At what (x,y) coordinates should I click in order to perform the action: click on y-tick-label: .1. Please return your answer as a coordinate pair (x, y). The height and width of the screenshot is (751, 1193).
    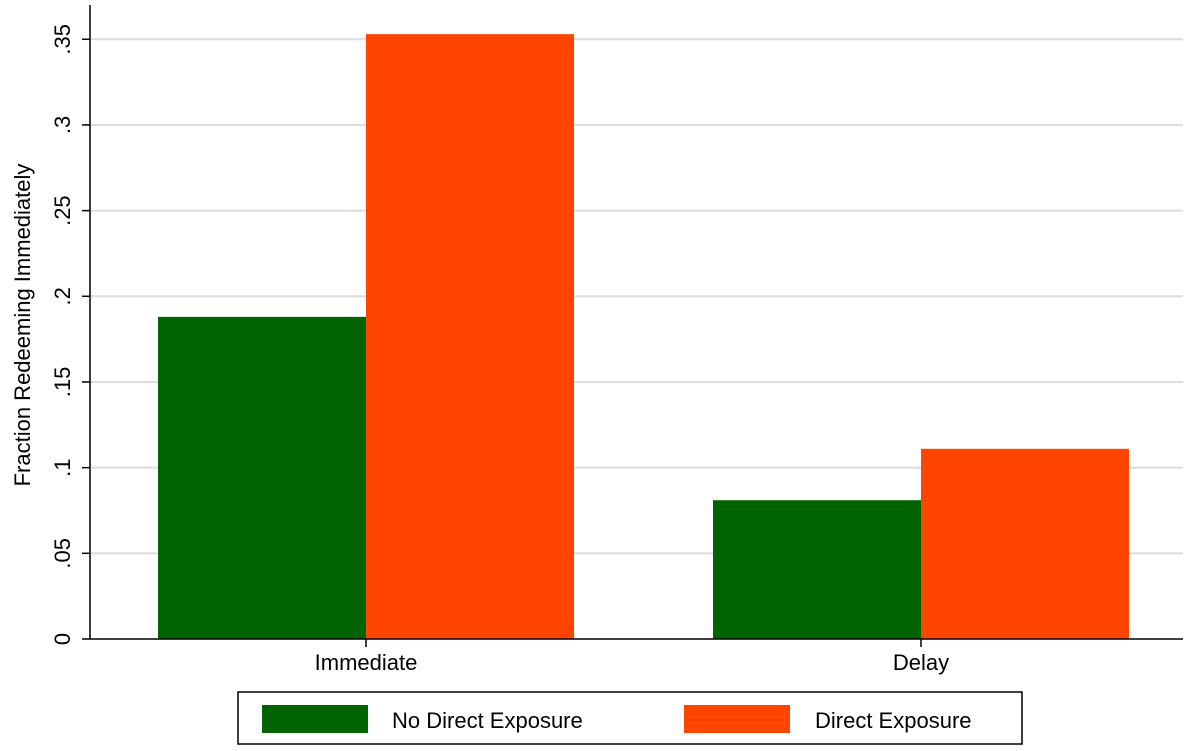
    Looking at the image, I should click on (62, 467).